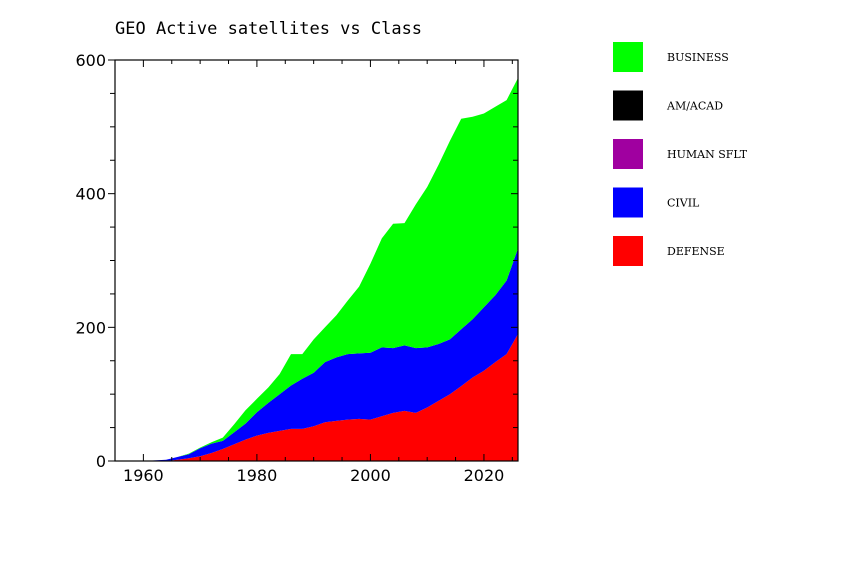  Describe the element at coordinates (484, 475) in the screenshot. I see `x-tick-label: 2020` at that location.